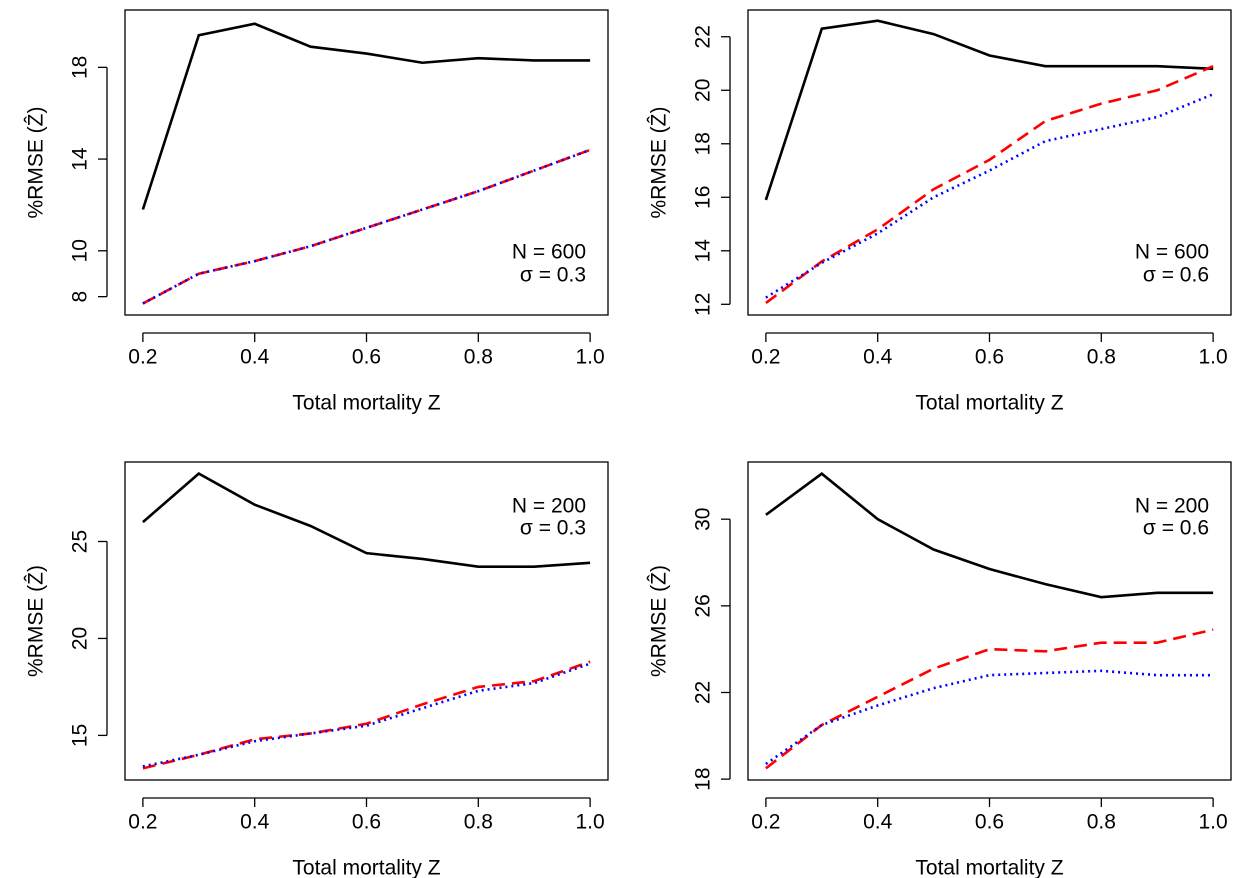 Image resolution: width=1245 pixels, height=878 pixels. What do you see at coordinates (80, 541) in the screenshot?
I see `y-tick-label: 25` at bounding box center [80, 541].